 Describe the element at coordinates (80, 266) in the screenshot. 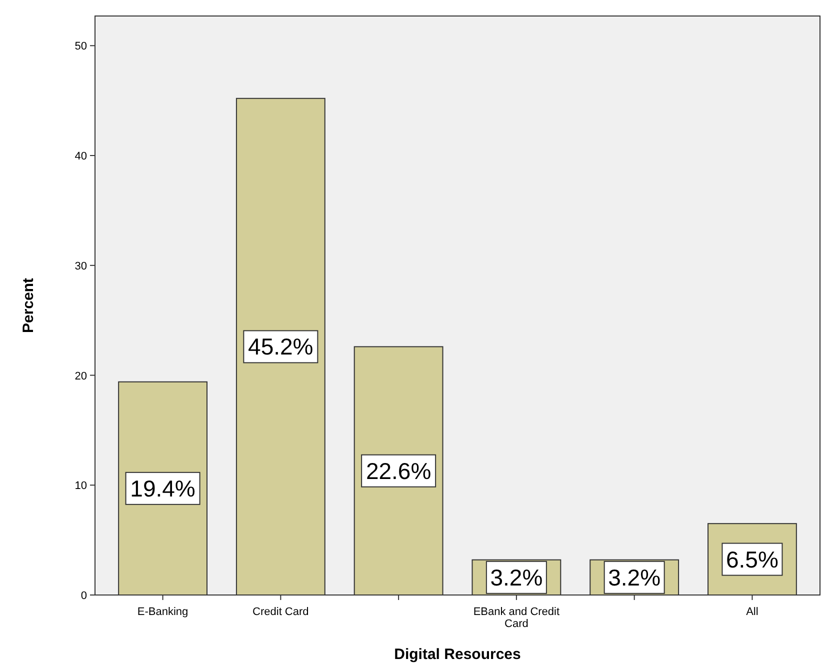

I see `y-tick-label: 30` at that location.